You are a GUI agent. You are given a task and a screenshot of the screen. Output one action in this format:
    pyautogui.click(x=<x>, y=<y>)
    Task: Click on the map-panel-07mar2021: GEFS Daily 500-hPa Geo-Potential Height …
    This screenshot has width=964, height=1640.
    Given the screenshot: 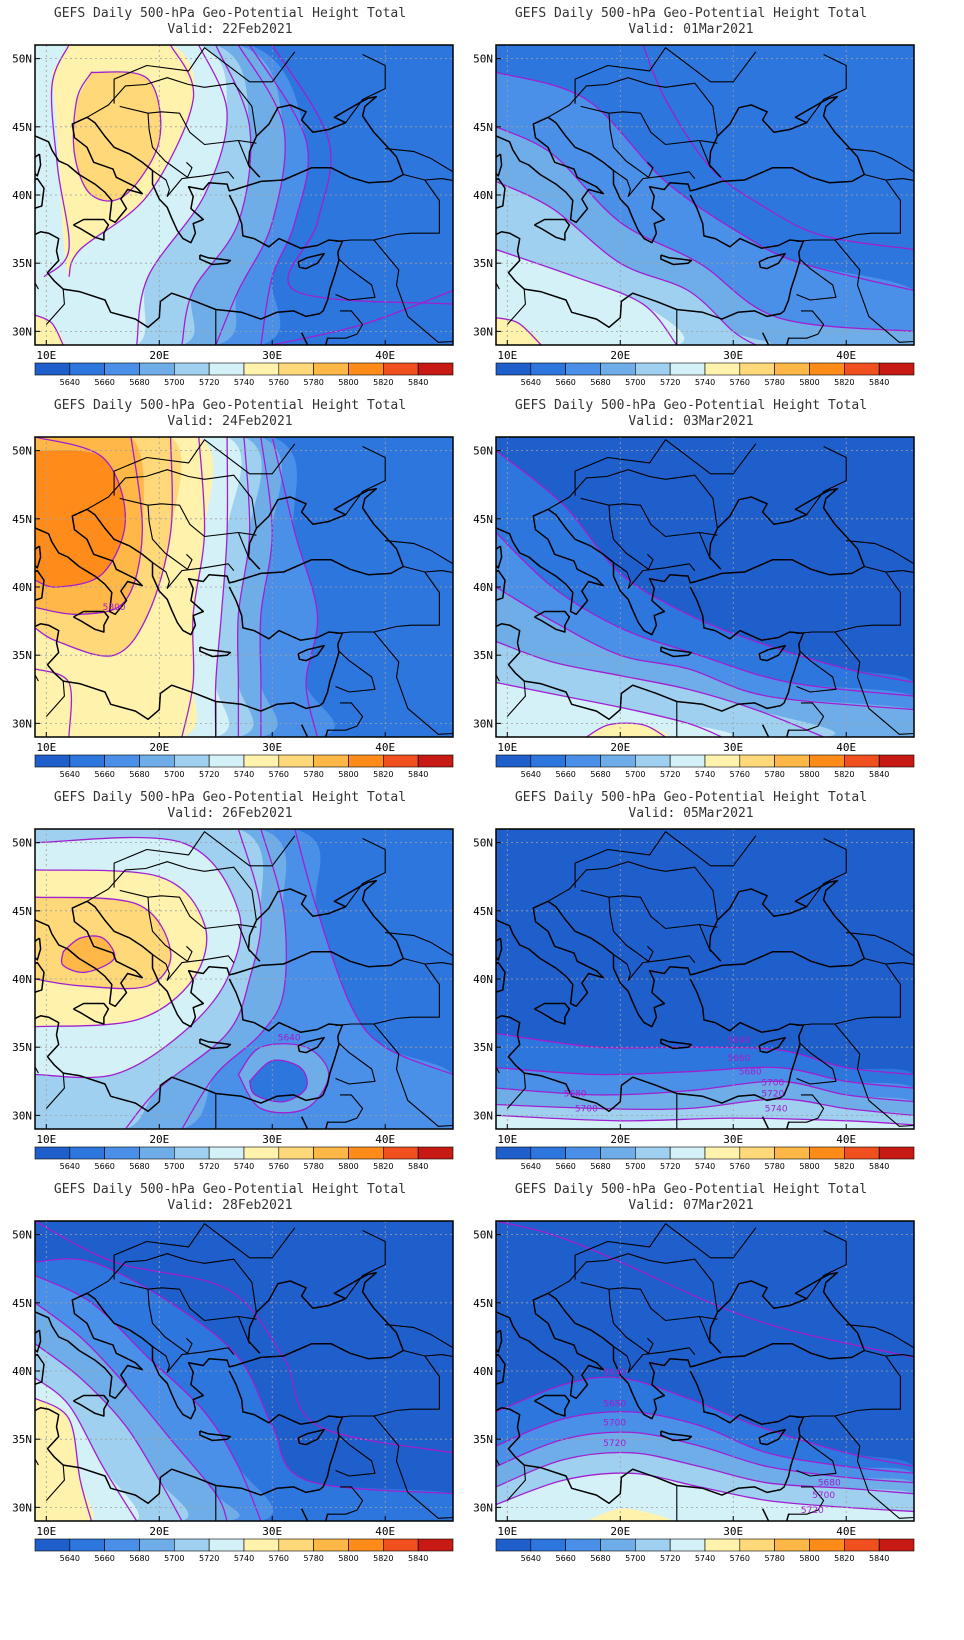 What is the action you would take?
    pyautogui.click(x=691, y=1376)
    